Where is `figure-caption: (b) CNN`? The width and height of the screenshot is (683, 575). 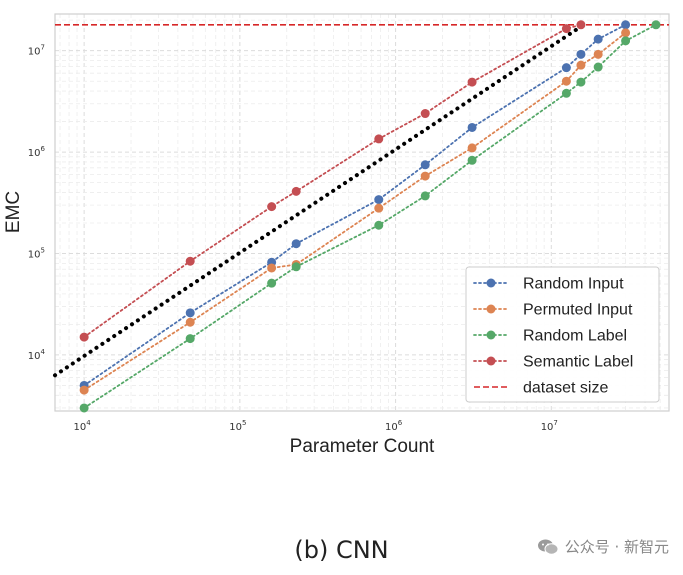
figure-caption: (b) CNN is located at coordinates (341, 550).